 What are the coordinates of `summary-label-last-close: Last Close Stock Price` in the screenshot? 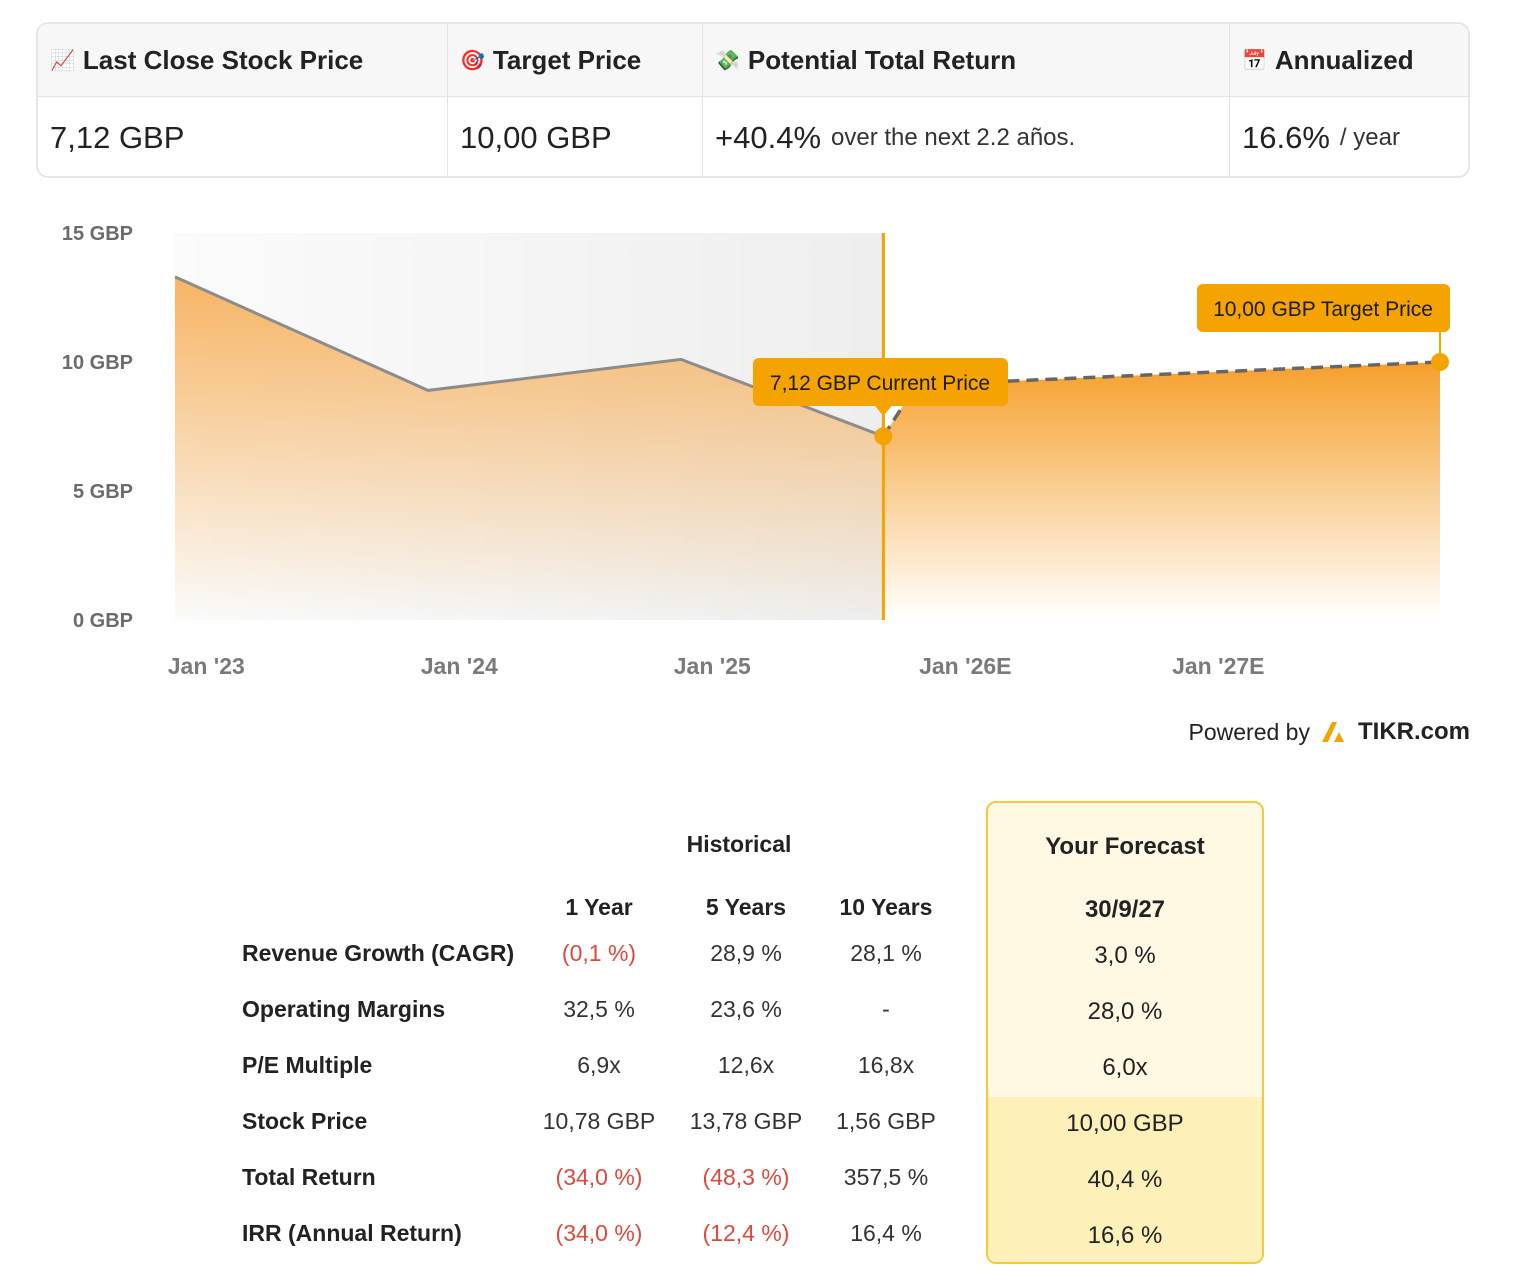 It's located at (223, 59).